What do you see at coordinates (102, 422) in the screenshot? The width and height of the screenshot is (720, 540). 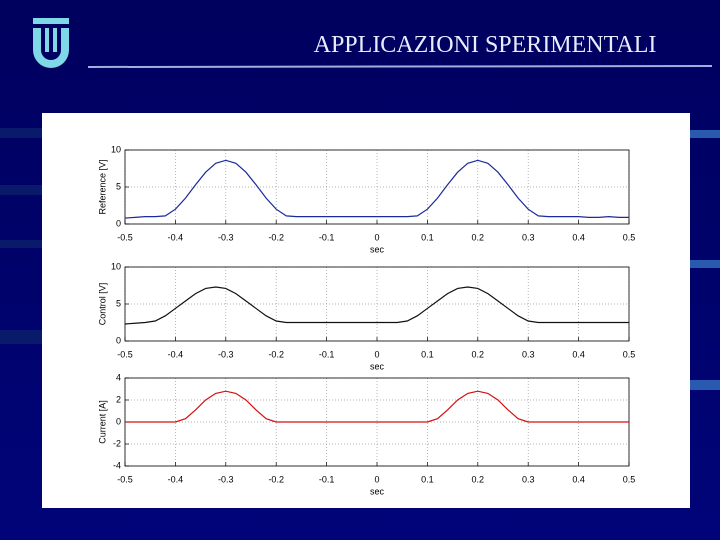 I see `y-axis-label: Current [A]` at bounding box center [102, 422].